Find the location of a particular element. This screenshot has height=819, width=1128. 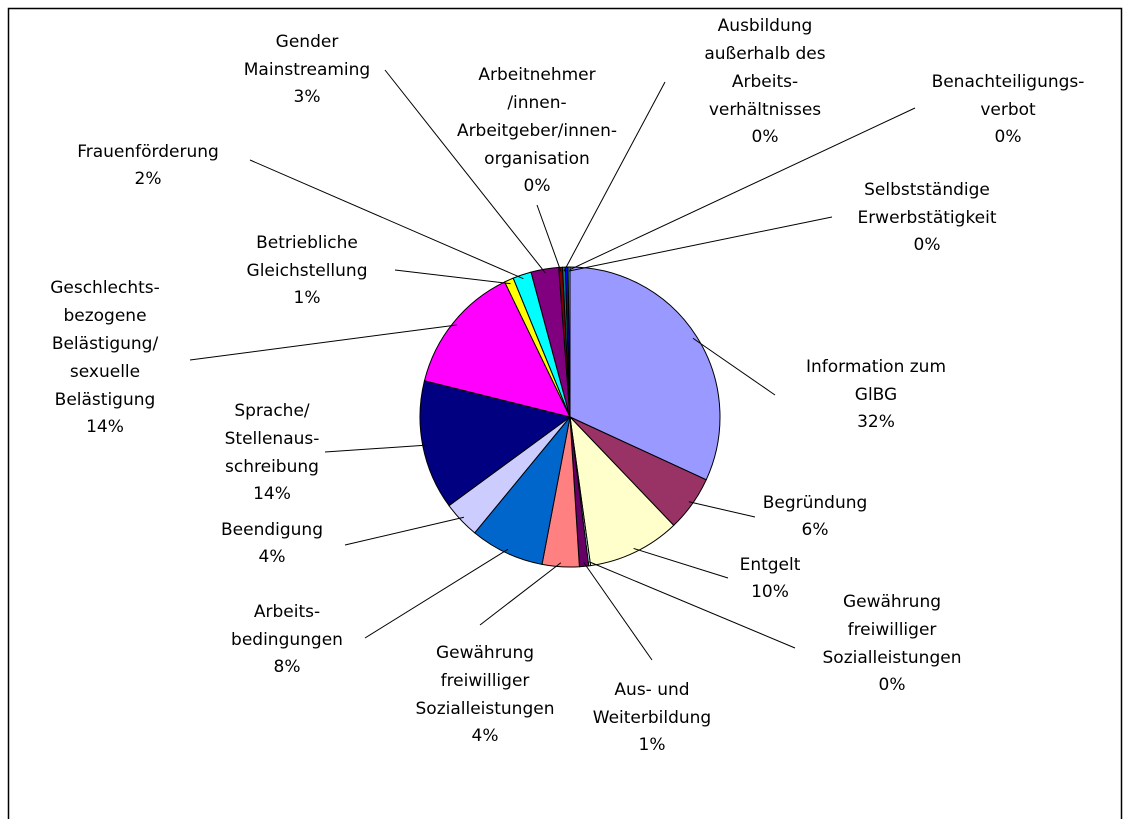

slice-value-label: 10% is located at coordinates (770, 592).